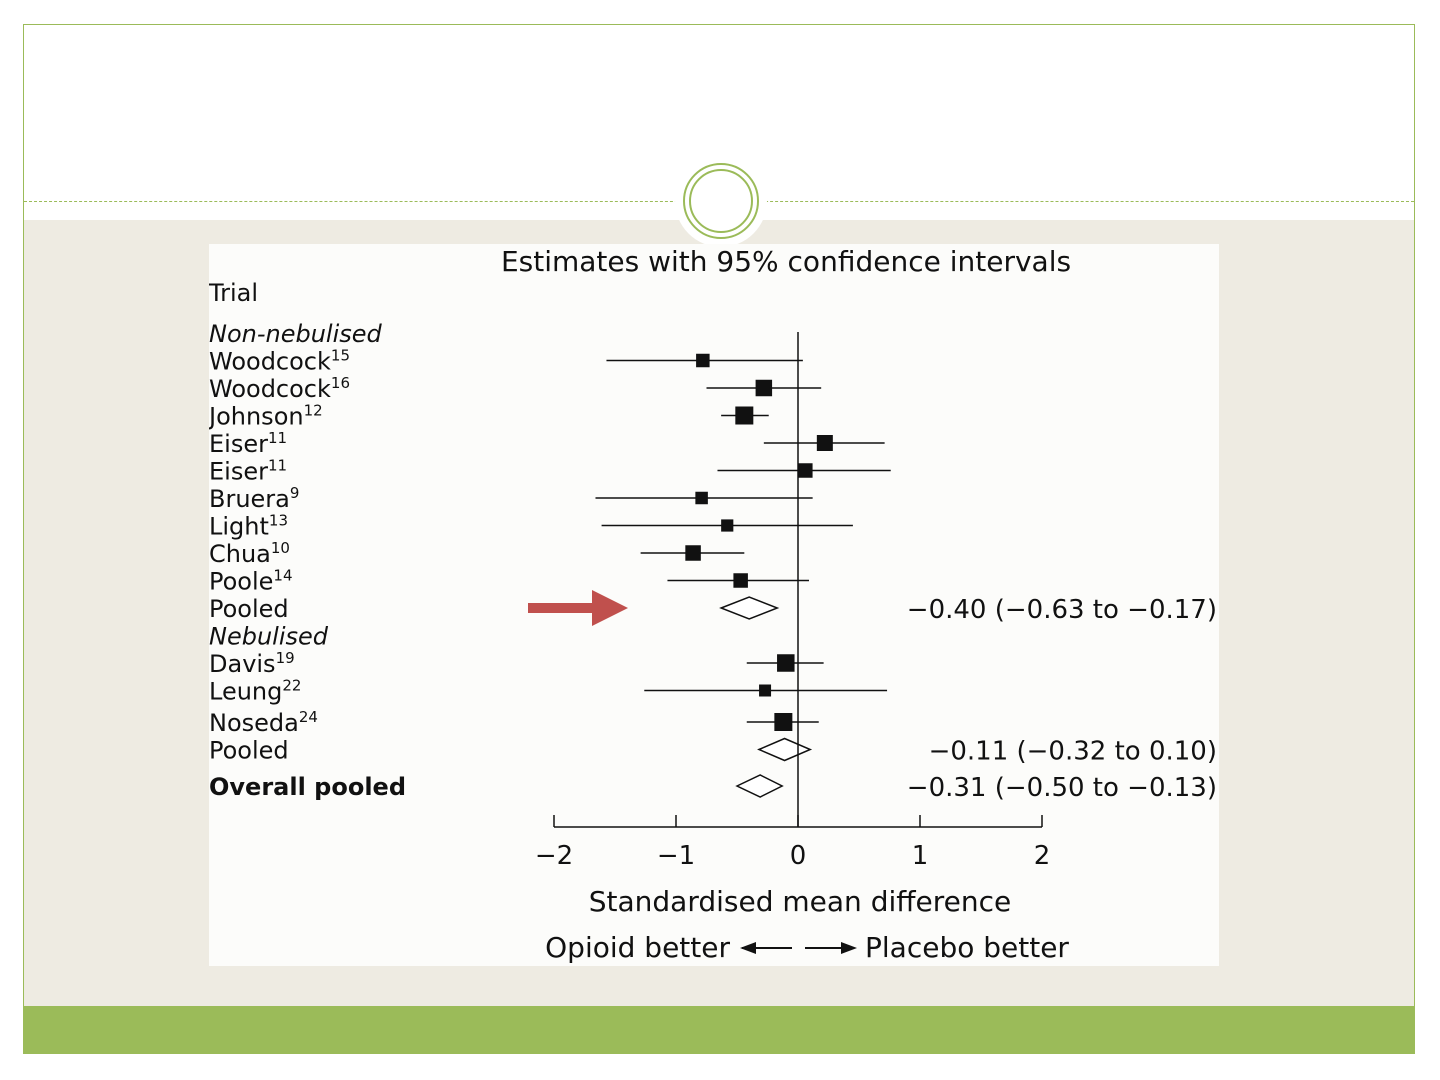  I want to click on study-label: Woodcock16, so click(279, 388).